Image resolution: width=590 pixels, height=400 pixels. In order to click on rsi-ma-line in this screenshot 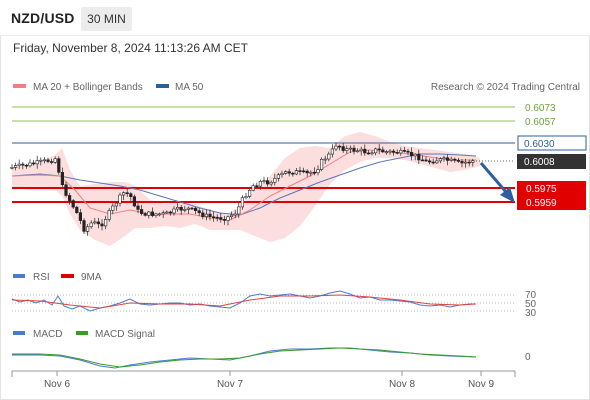, I will do `click(244, 301)`.